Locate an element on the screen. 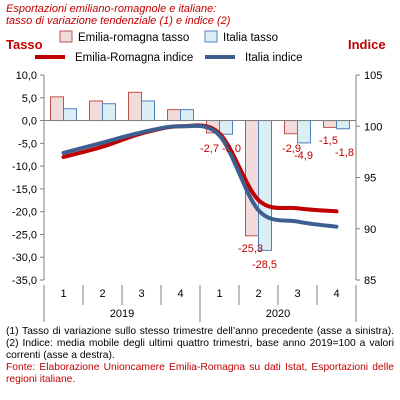 The height and width of the screenshot is (400, 400). legend-label-1: Italia tasso is located at coordinates (250, 38).